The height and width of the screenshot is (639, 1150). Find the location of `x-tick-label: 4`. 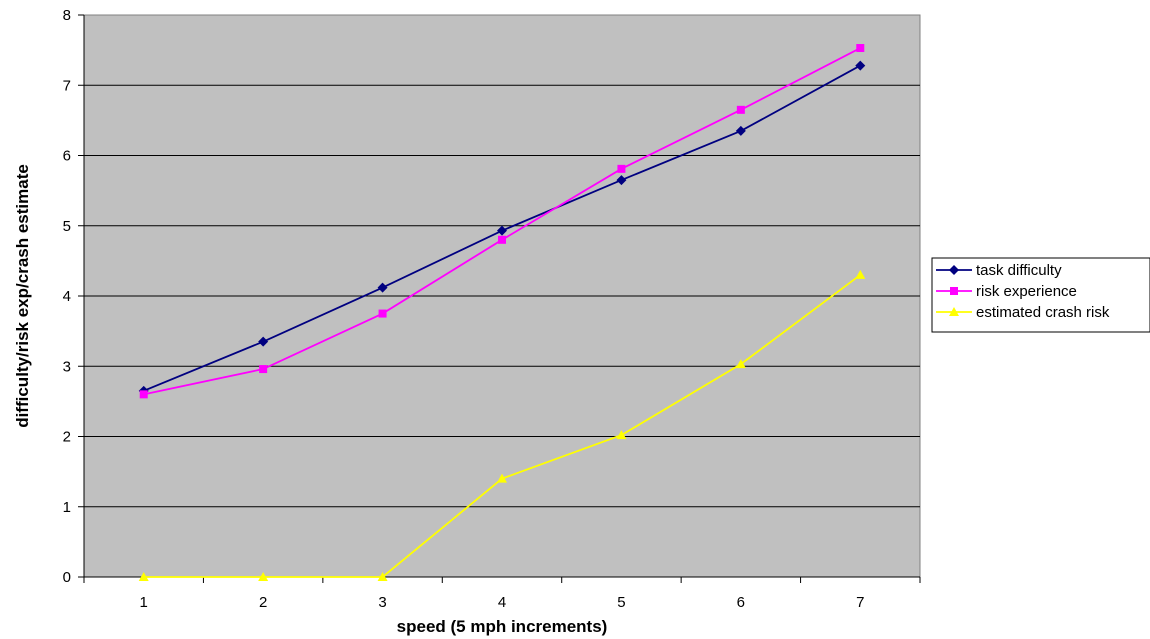

x-tick-label: 4 is located at coordinates (502, 602).